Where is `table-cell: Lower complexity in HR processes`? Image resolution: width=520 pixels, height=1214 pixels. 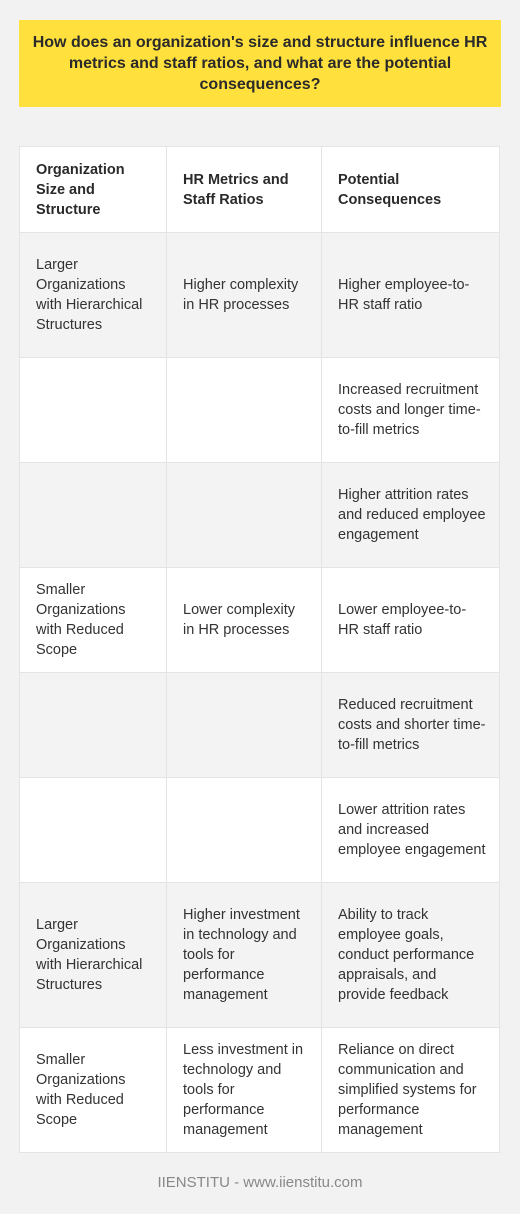
table-cell: Lower complexity in HR processes is located at coordinates (244, 620).